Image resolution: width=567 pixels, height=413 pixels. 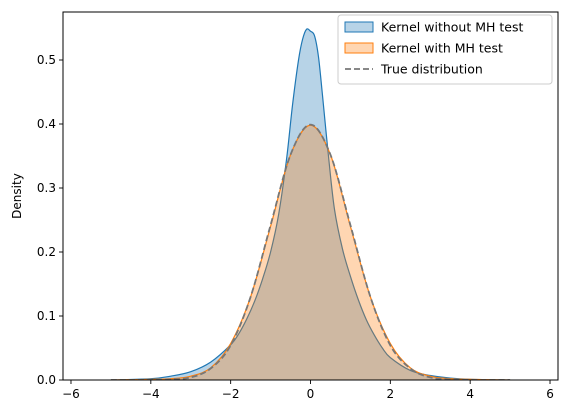 What do you see at coordinates (46, 252) in the screenshot?
I see `y-tick-label: 0.2` at bounding box center [46, 252].